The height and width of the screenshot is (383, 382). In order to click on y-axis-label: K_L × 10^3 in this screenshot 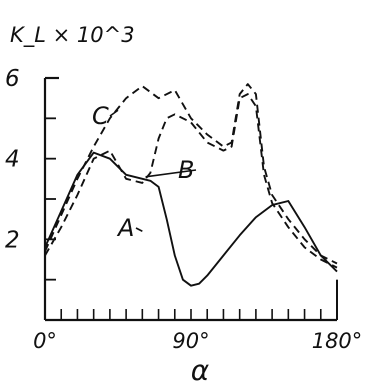, I will do `click(72, 35)`.